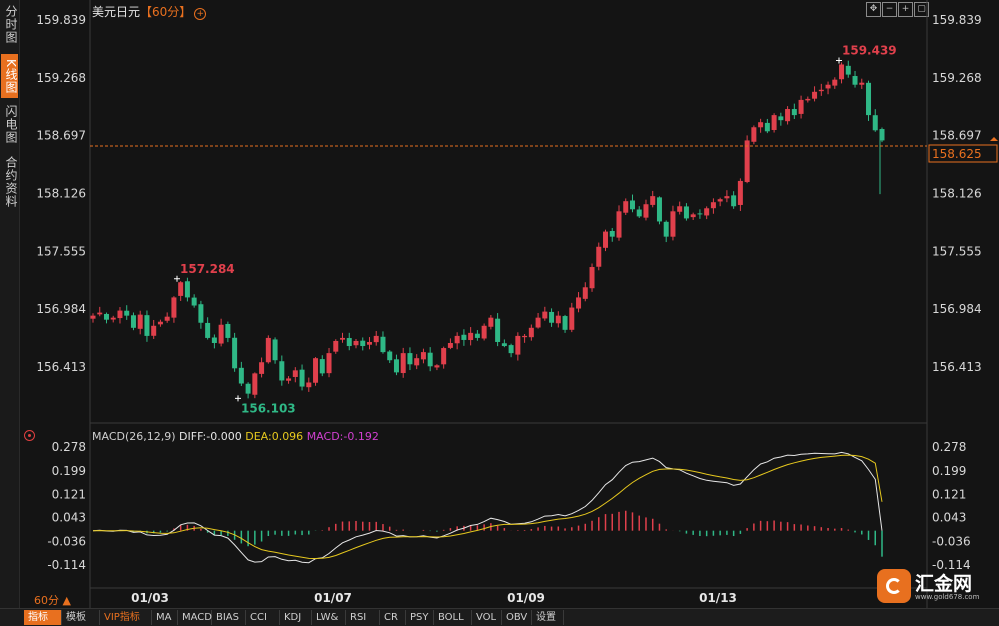 The height and width of the screenshot is (626, 999). What do you see at coordinates (66, 565) in the screenshot?
I see `macd-tick-left: -0.114` at bounding box center [66, 565].